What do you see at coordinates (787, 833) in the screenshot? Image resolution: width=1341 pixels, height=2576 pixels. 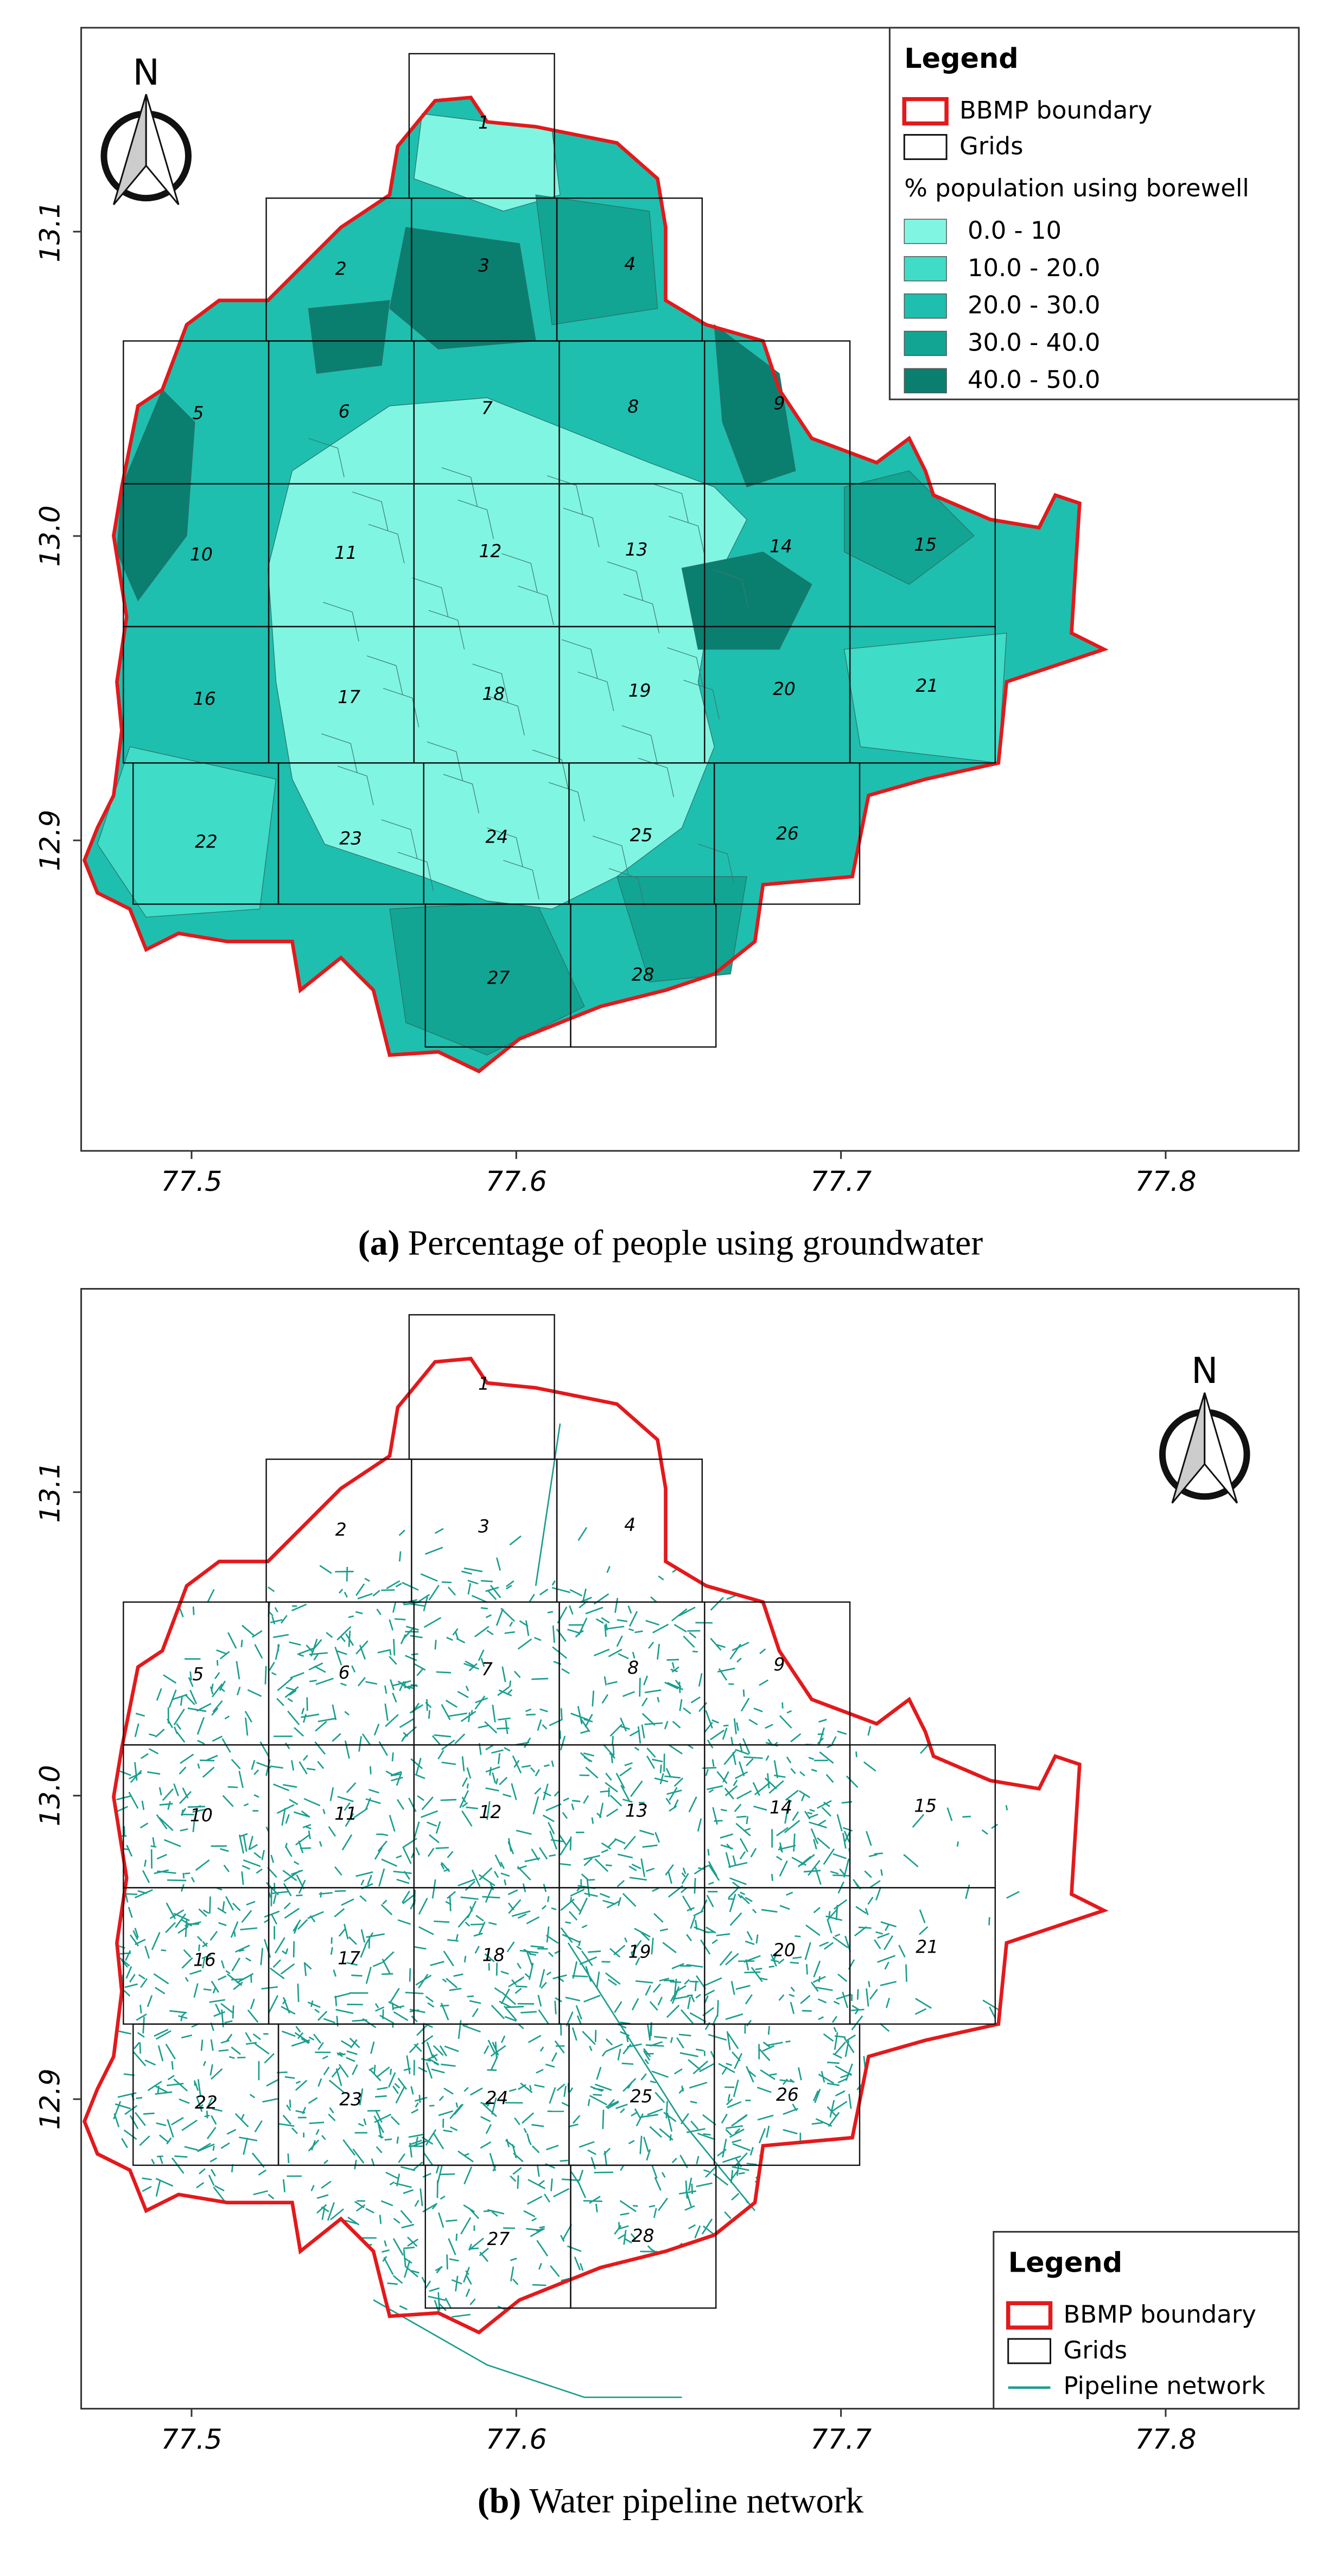 I see `grid-label: 26` at bounding box center [787, 833].